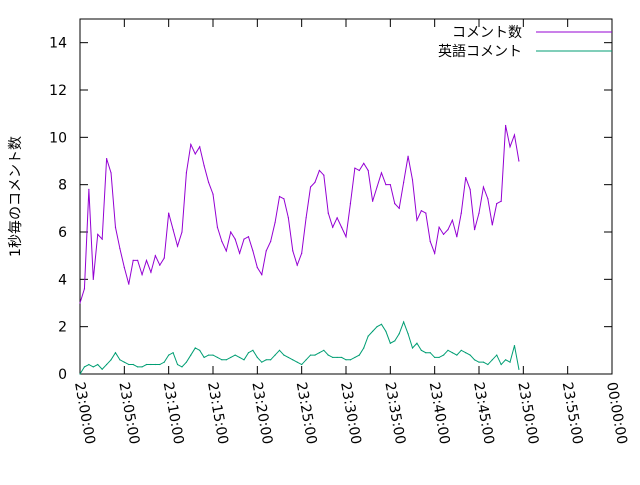 This screenshot has height=485, width=640. I want to click on x-tick-label: 23:50:00, so click(527, 413).